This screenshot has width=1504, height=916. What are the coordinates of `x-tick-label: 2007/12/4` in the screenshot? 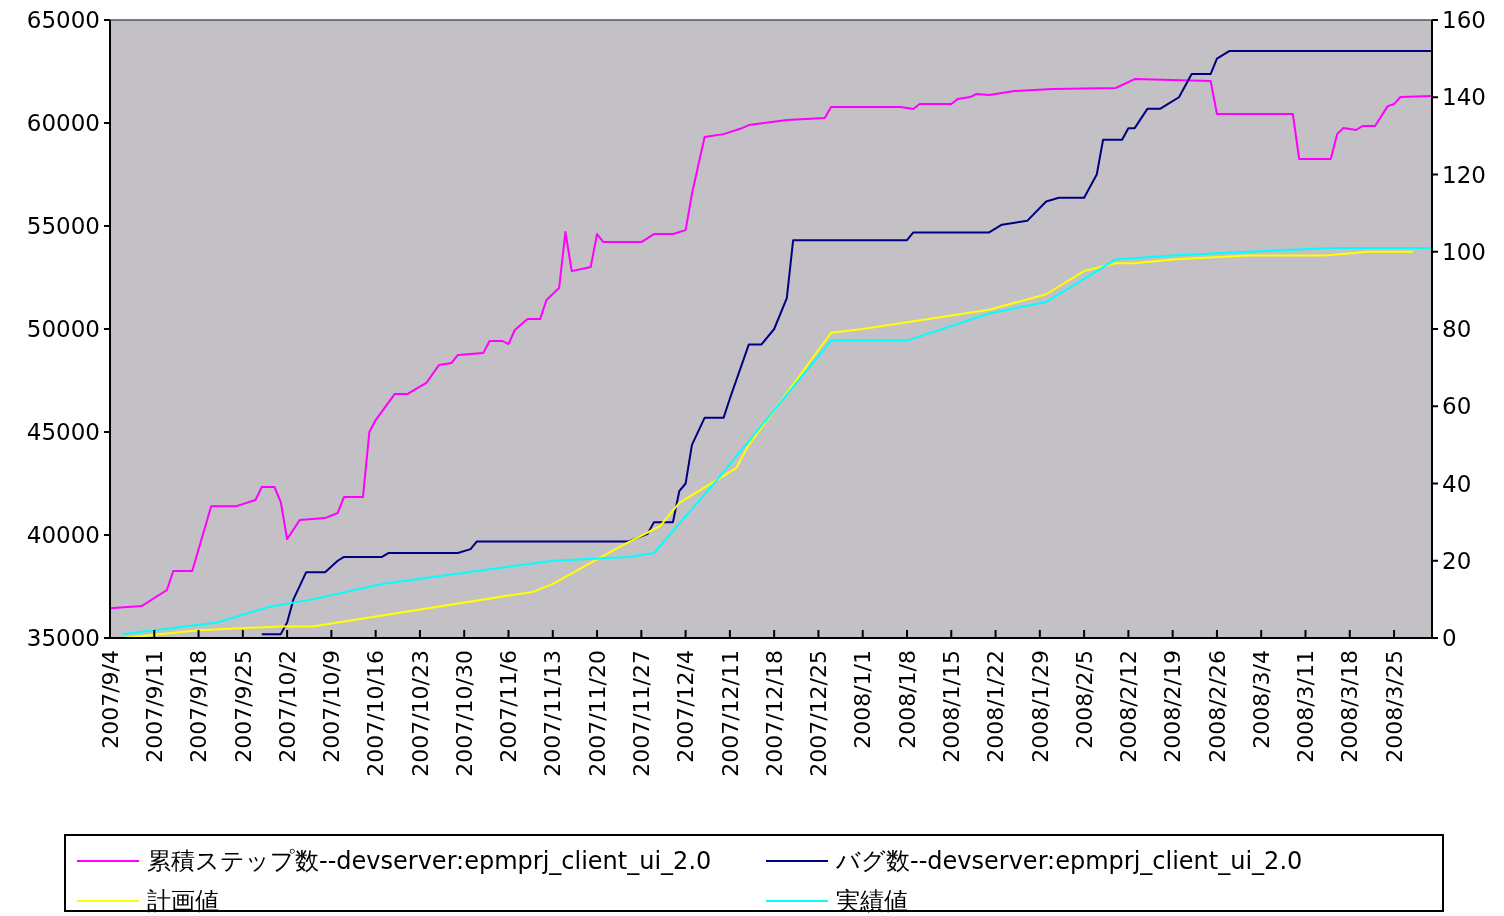 It's located at (686, 706).